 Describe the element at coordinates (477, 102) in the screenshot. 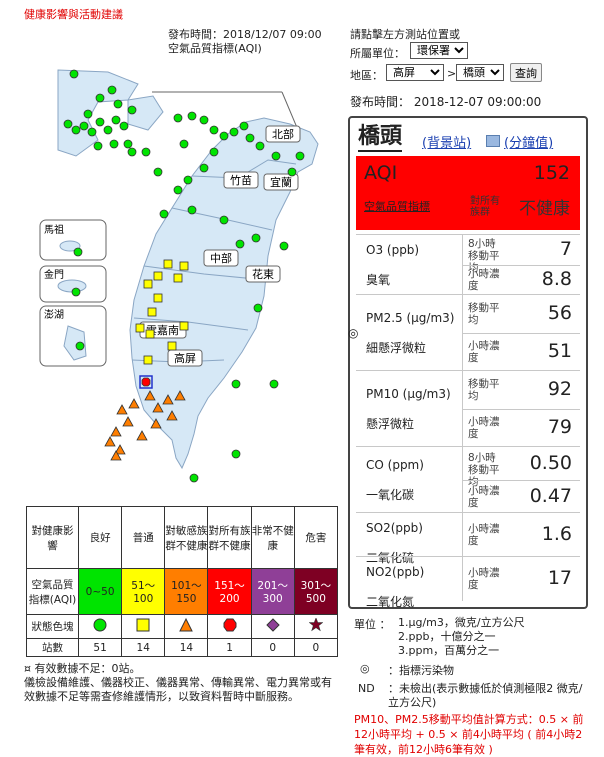

I see `publish-value: 2018-12-07 09:00:00` at that location.